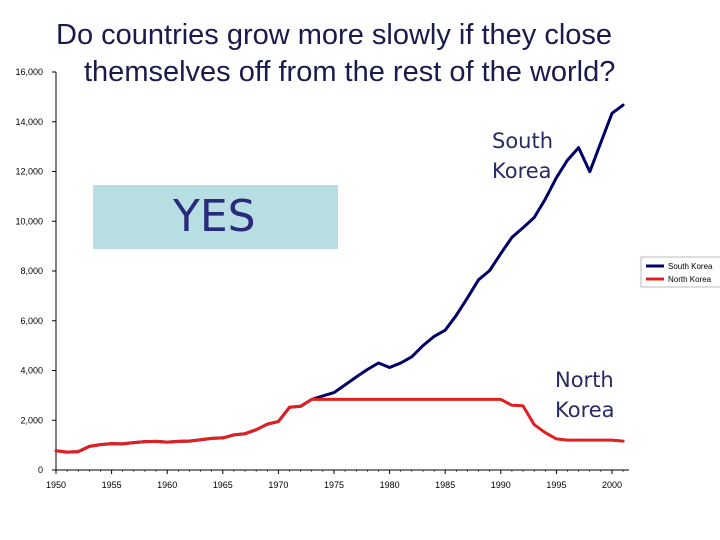 The image size is (720, 540). I want to click on y-tick-label: 14,000, so click(29, 122).